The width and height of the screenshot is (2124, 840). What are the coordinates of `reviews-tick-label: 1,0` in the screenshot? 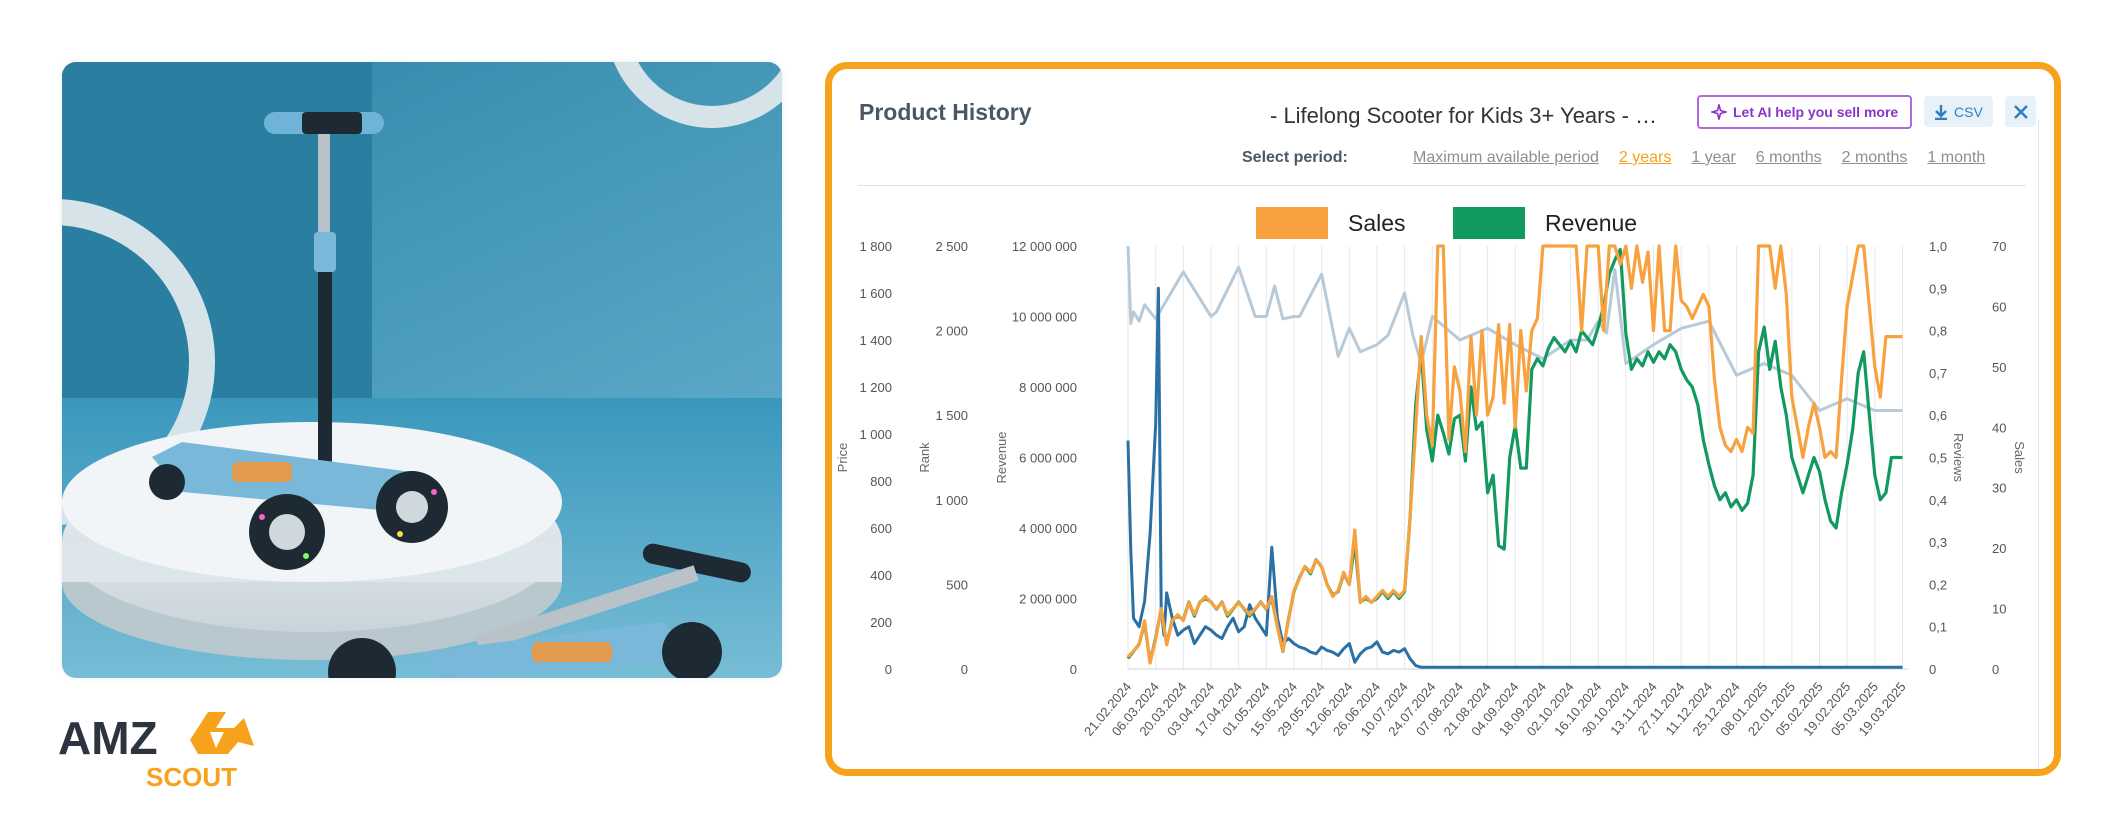 It's located at (1938, 246).